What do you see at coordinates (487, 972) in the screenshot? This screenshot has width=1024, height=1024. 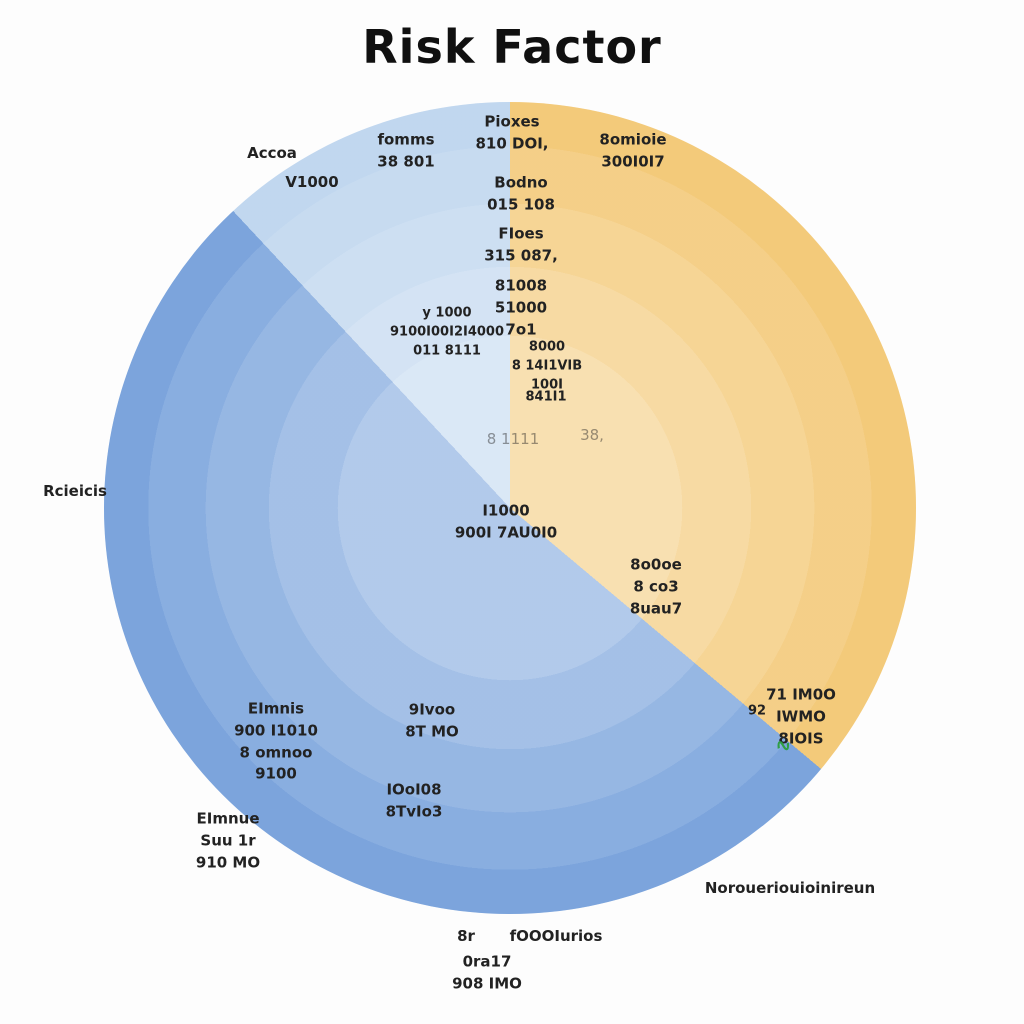 I see `chart-annotation: 0ra17 908 IMO` at bounding box center [487, 972].